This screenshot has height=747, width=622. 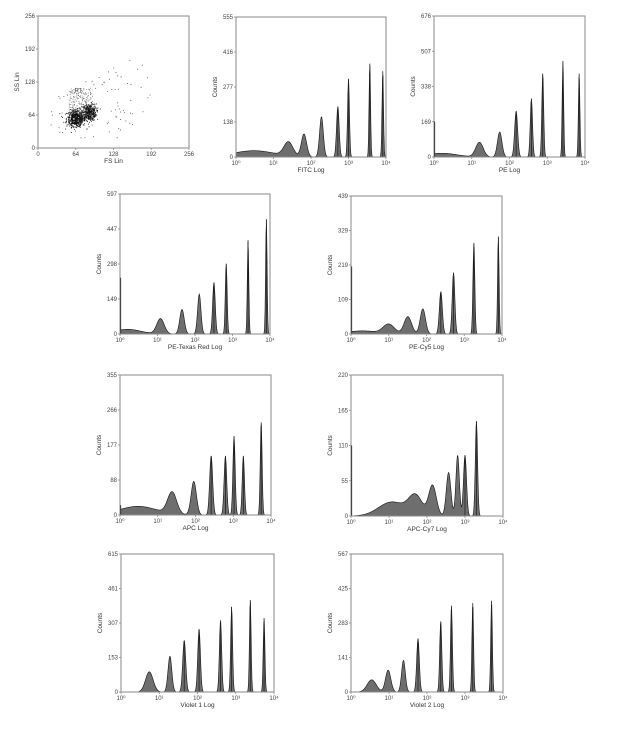 What do you see at coordinates (113, 555) in the screenshot?
I see `y-tick-label: 615` at bounding box center [113, 555].